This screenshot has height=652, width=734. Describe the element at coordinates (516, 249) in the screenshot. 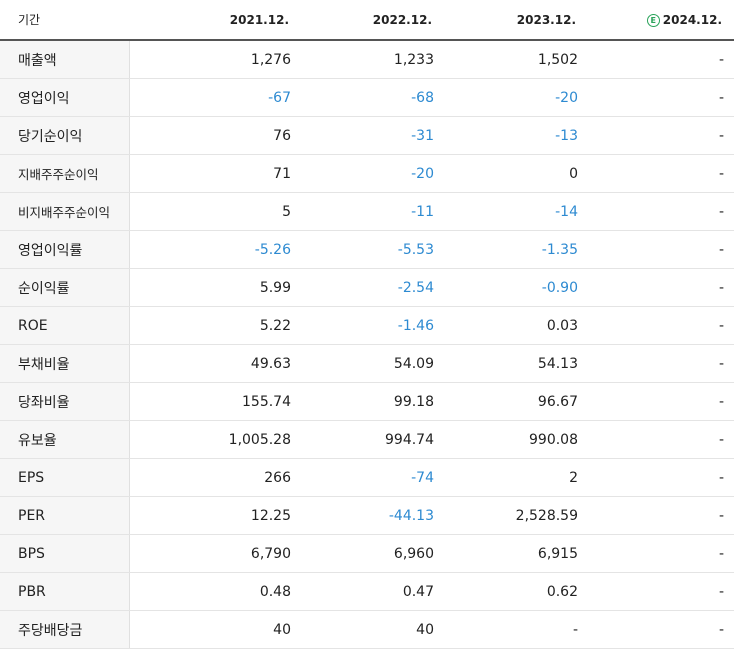

I see `table-cell: -1.35` at that location.